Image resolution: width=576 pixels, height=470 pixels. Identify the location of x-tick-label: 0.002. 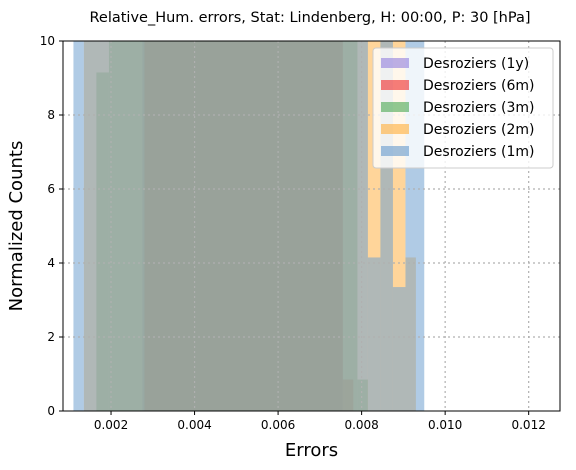
(111, 425).